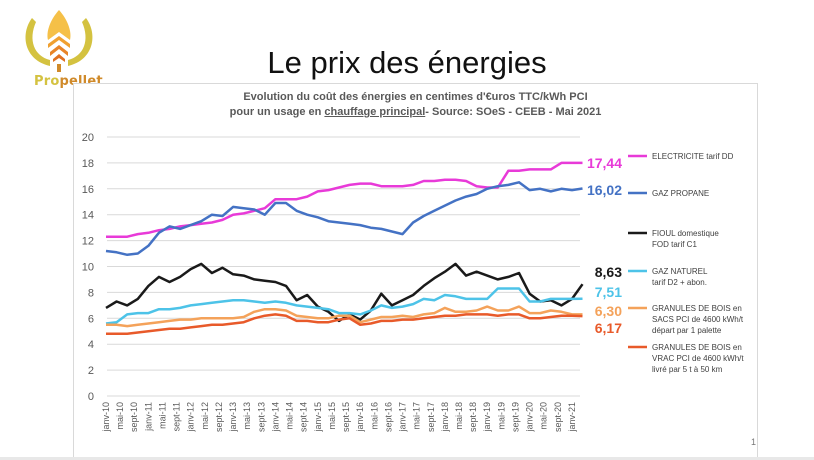  What do you see at coordinates (120, 416) in the screenshot?
I see `x-tick-label: mai-10` at bounding box center [120, 416].